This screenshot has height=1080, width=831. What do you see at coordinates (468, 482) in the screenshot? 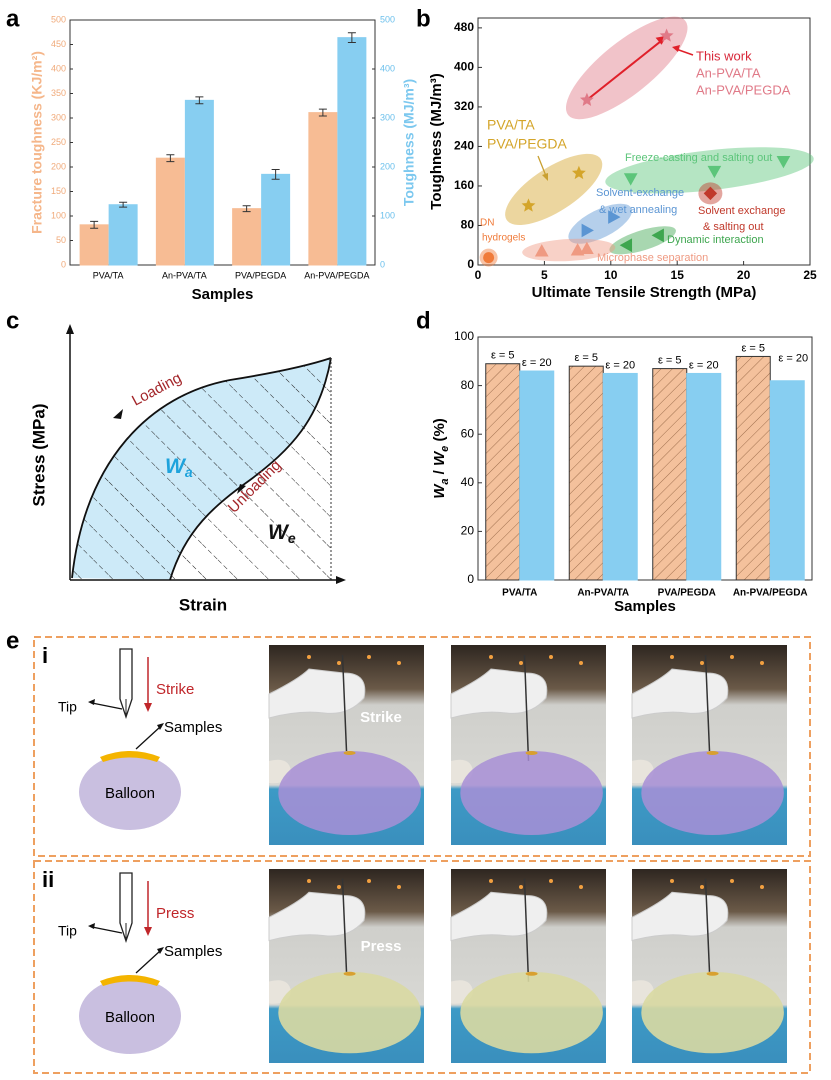
I see `y-tick-label: 40` at bounding box center [468, 482].